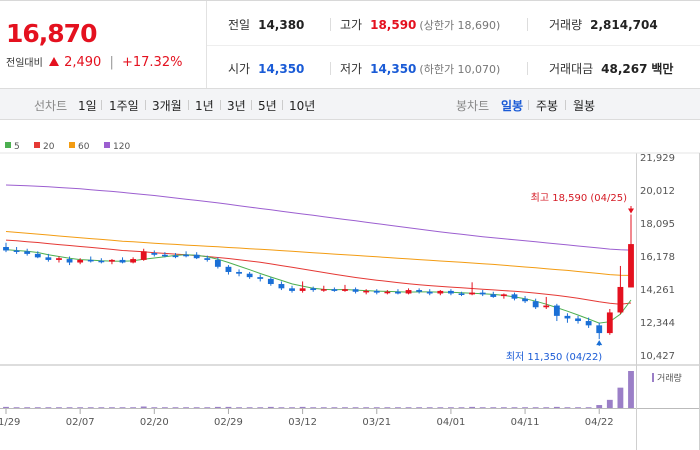  I want to click on line-chart-label: 선차트, so click(51, 106).